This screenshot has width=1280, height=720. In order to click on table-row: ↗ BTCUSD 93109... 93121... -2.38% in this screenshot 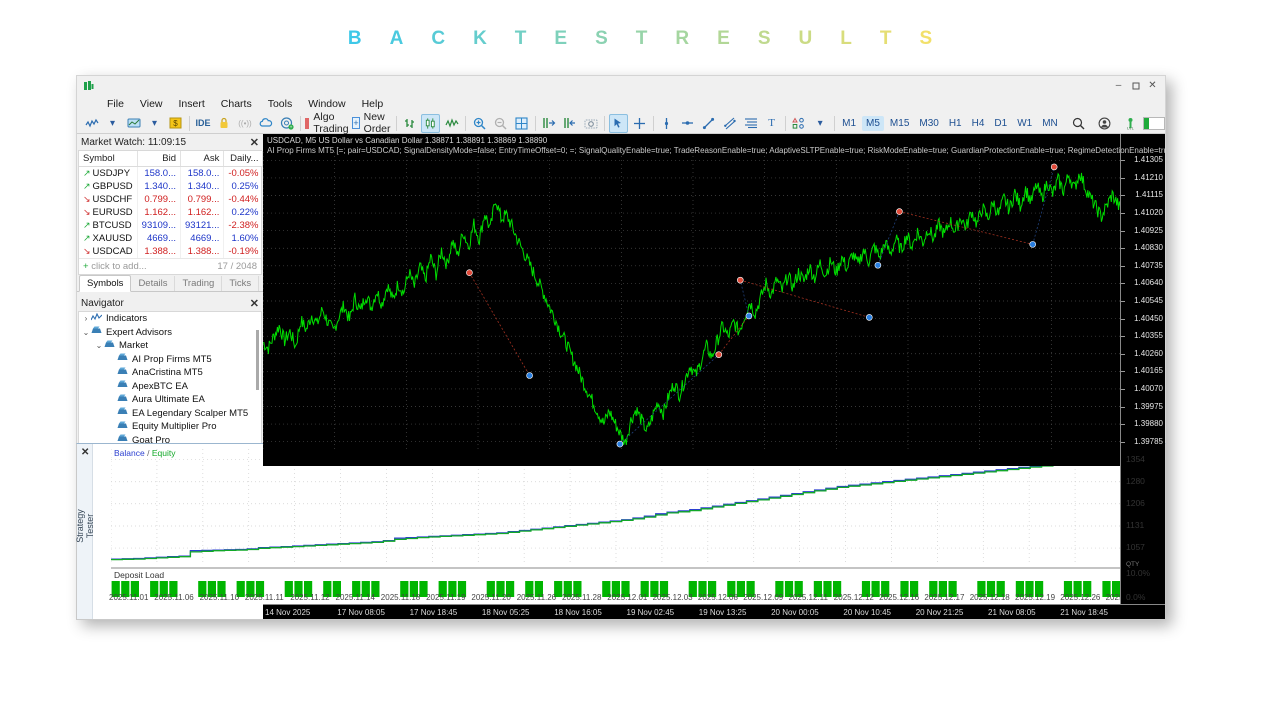, I will do `click(171, 225)`.